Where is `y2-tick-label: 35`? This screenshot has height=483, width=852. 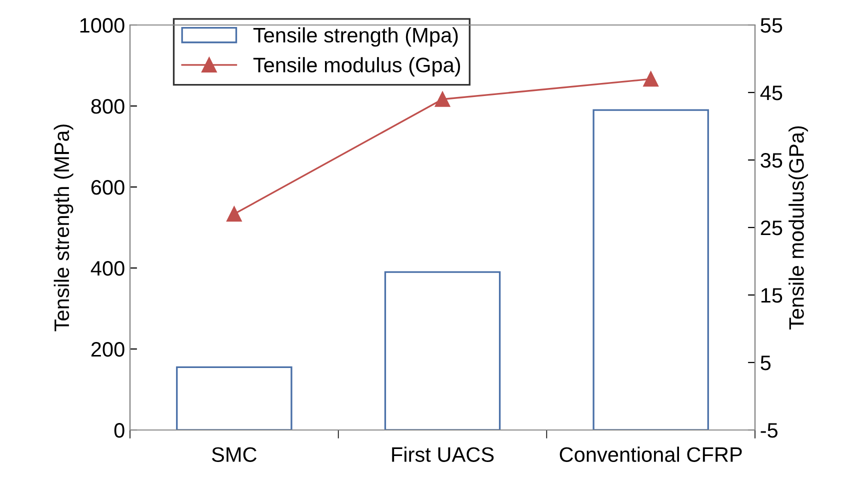 y2-tick-label: 35 is located at coordinates (771, 160).